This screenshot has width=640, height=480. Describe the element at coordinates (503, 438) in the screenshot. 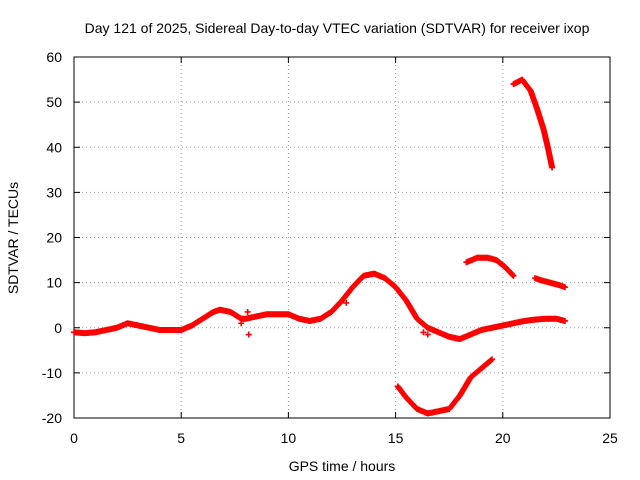

I see `x-tick-label: 20` at that location.